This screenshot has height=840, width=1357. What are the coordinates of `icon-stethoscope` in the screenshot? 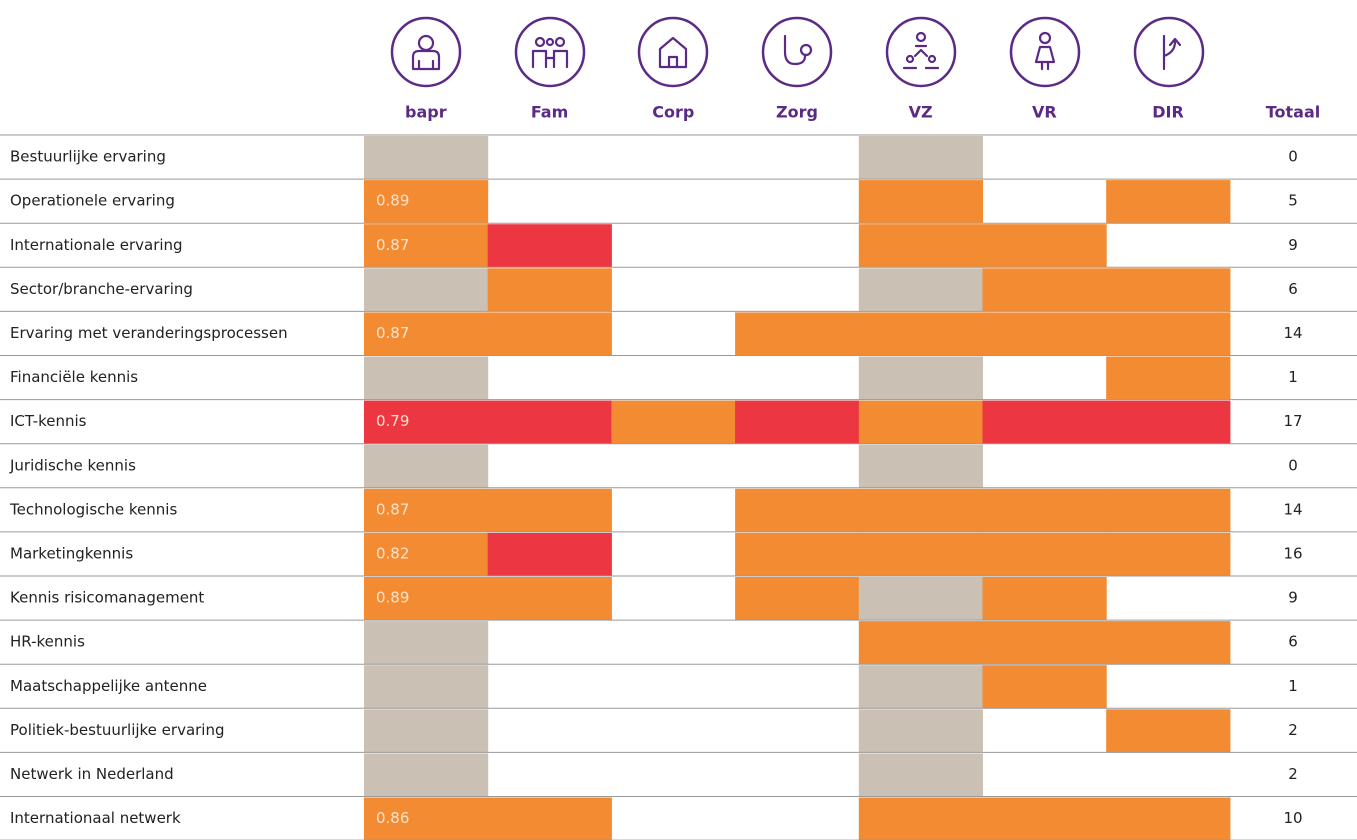 It's located at (797, 52).